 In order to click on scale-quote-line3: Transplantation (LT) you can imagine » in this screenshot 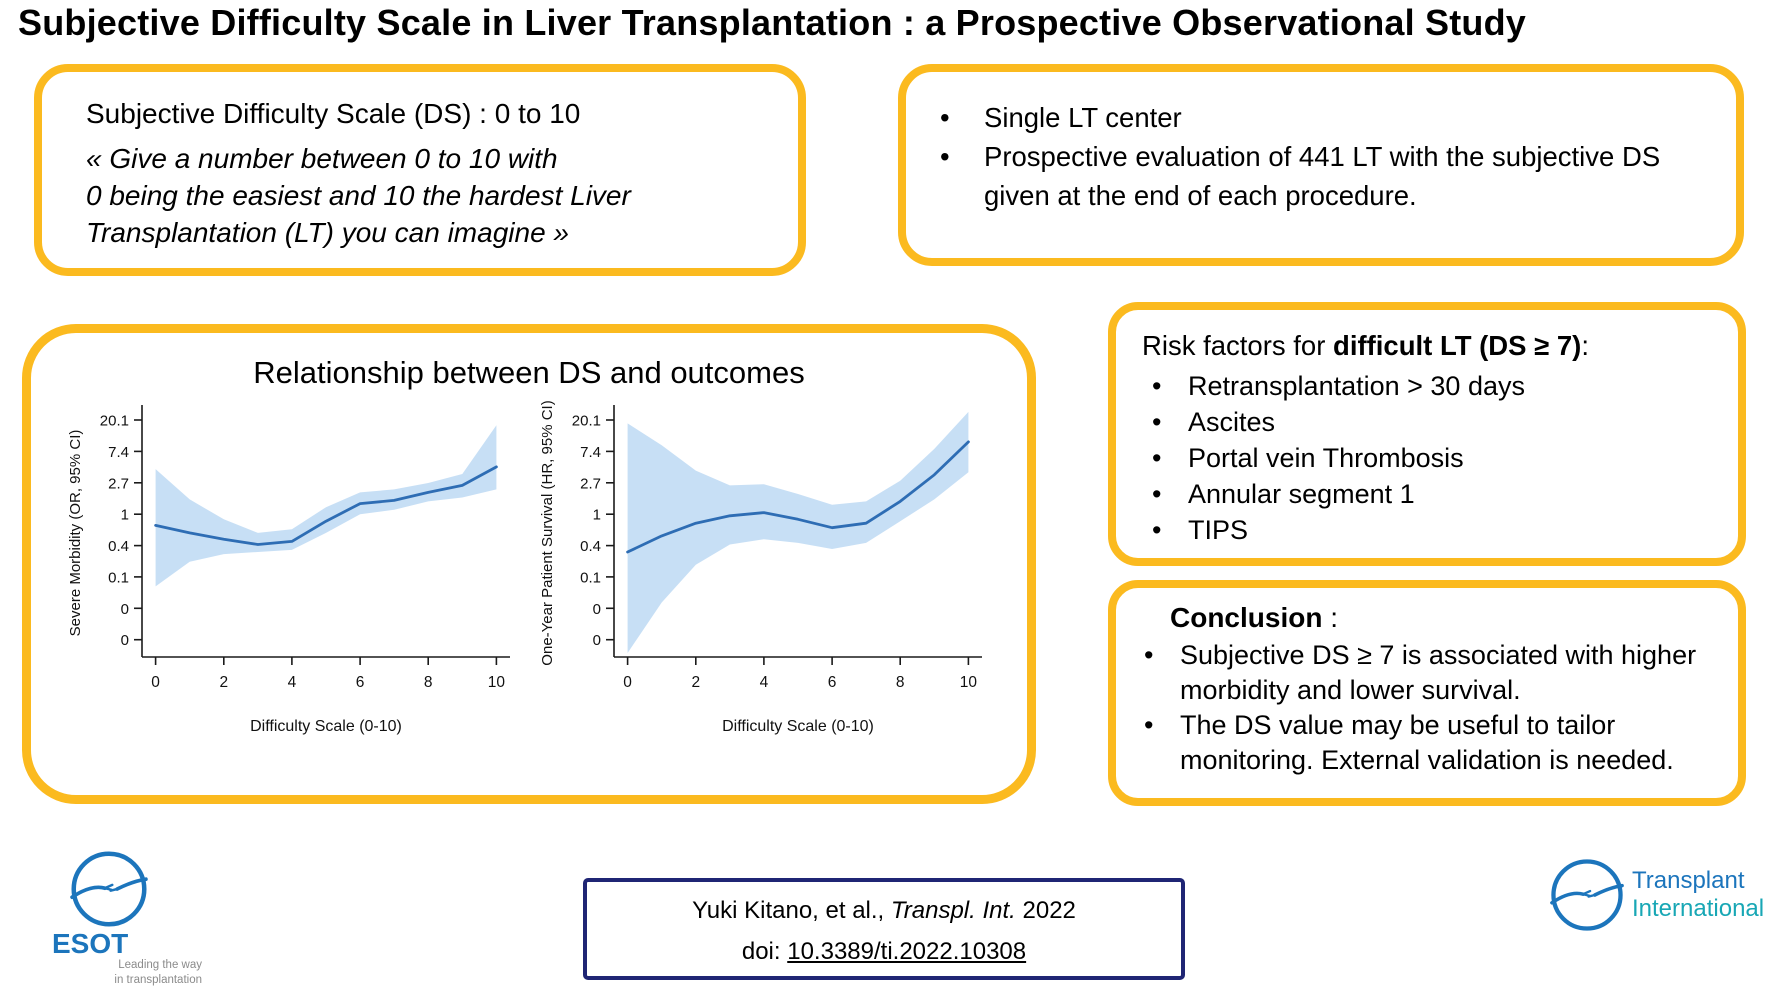, I will do `click(327, 232)`.